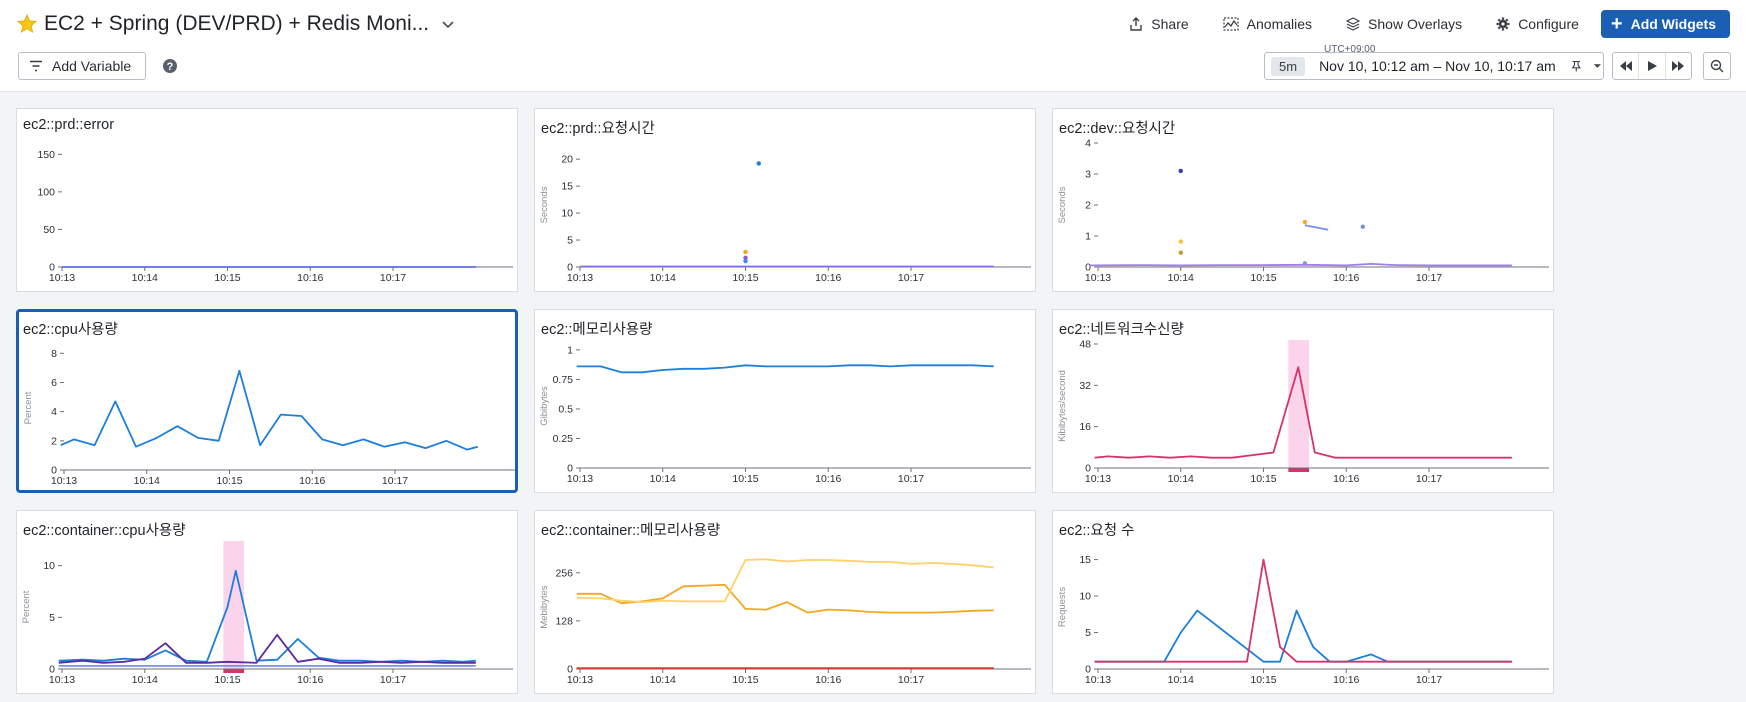 The width and height of the screenshot is (1746, 702). I want to click on configure-button: Configure, so click(1537, 24).